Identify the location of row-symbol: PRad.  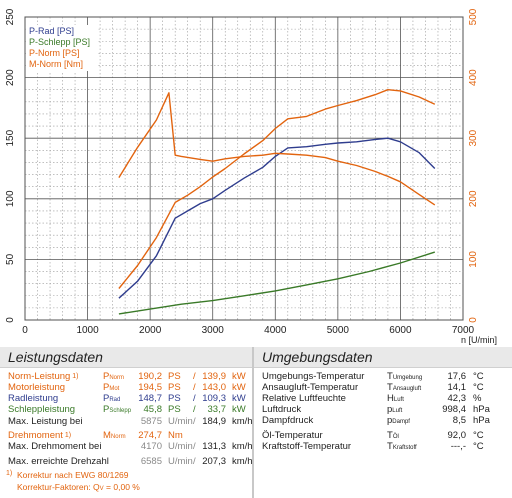
(112, 398).